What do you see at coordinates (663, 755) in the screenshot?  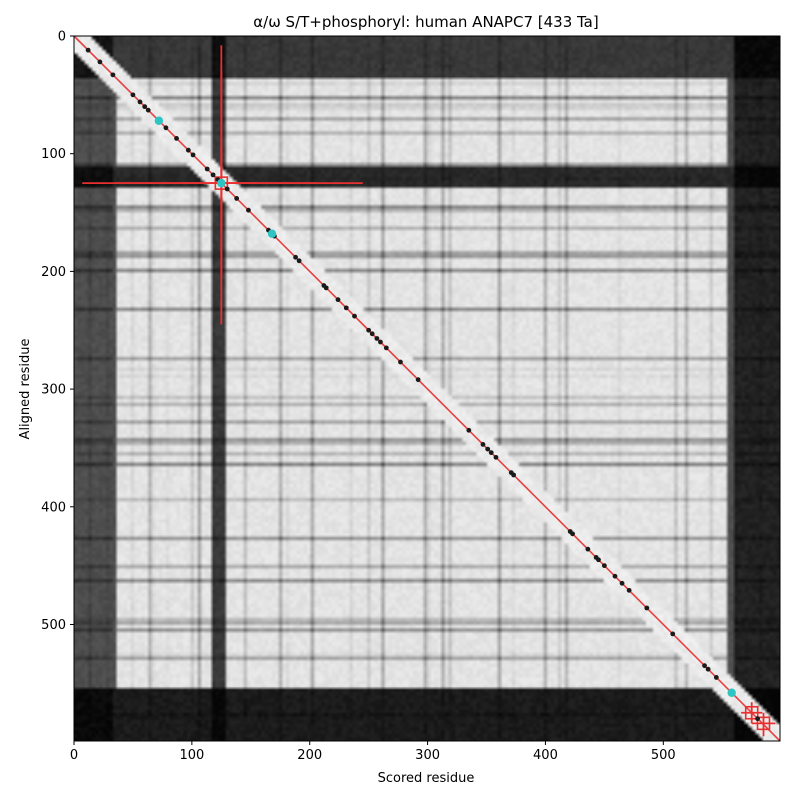 I see `x-tick-label: 500` at bounding box center [663, 755].